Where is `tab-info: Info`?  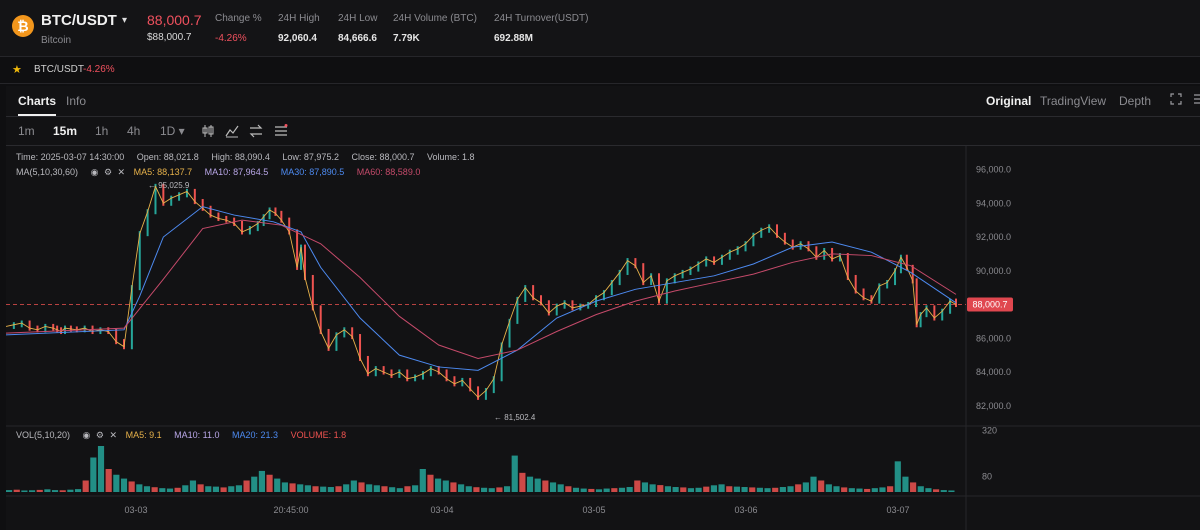 tab-info: Info is located at coordinates (76, 101).